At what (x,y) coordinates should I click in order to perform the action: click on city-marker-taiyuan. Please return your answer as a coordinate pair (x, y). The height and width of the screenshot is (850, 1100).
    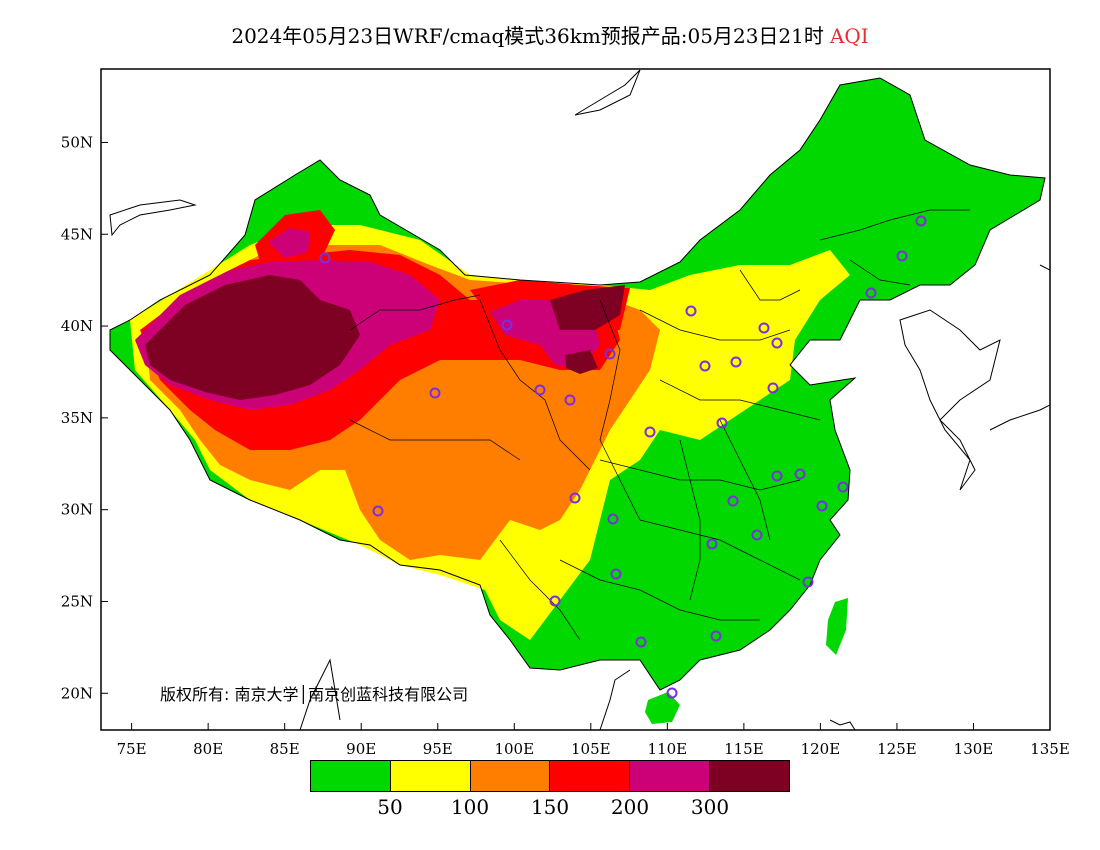
    Looking at the image, I should click on (705, 366).